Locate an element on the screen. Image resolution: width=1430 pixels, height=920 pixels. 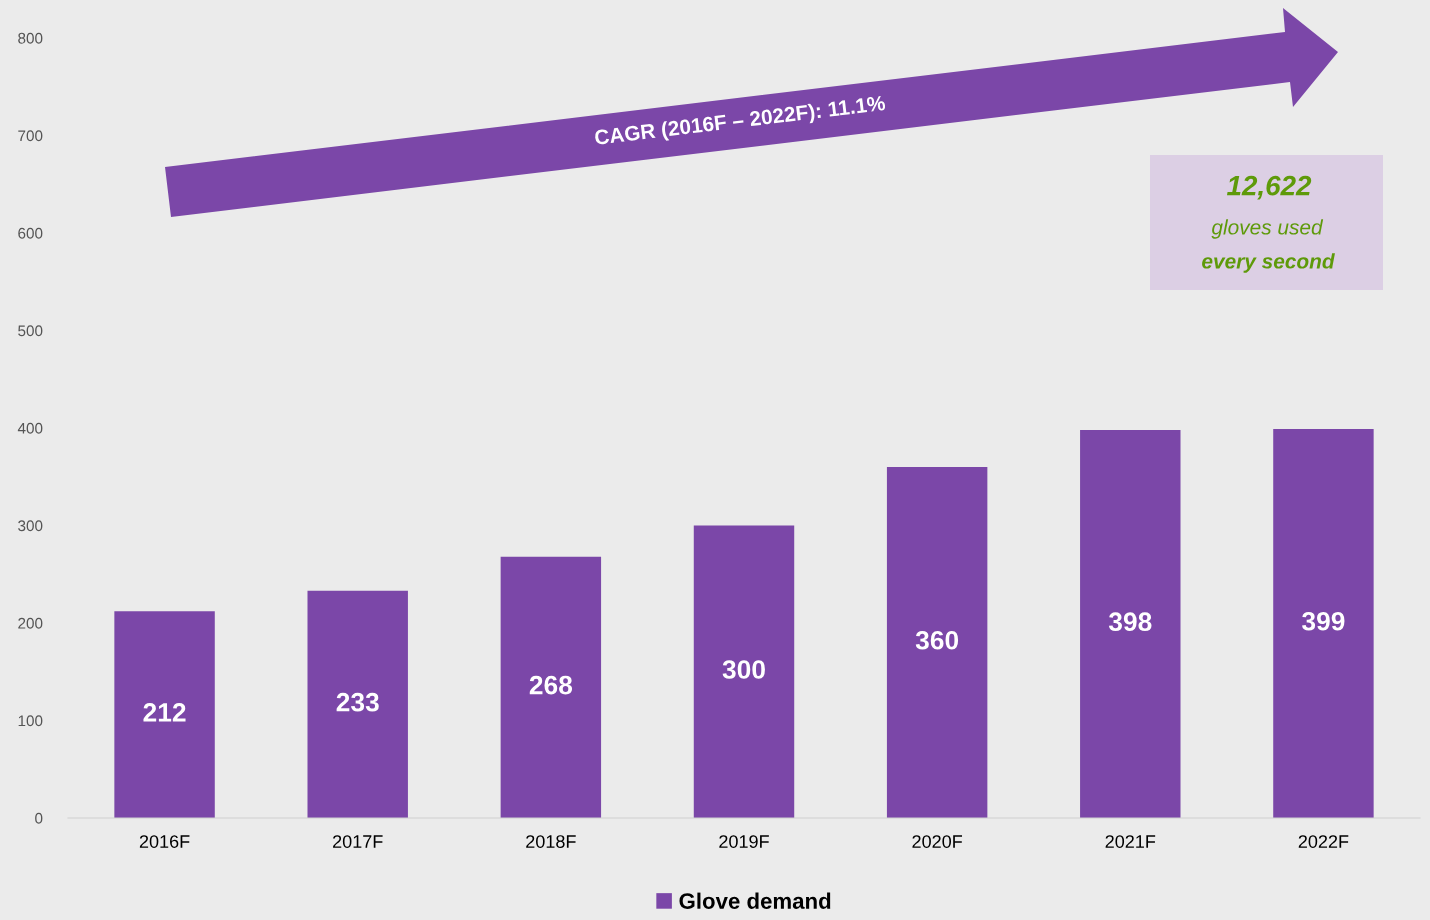
legend-label: Glove demand is located at coordinates (755, 900).